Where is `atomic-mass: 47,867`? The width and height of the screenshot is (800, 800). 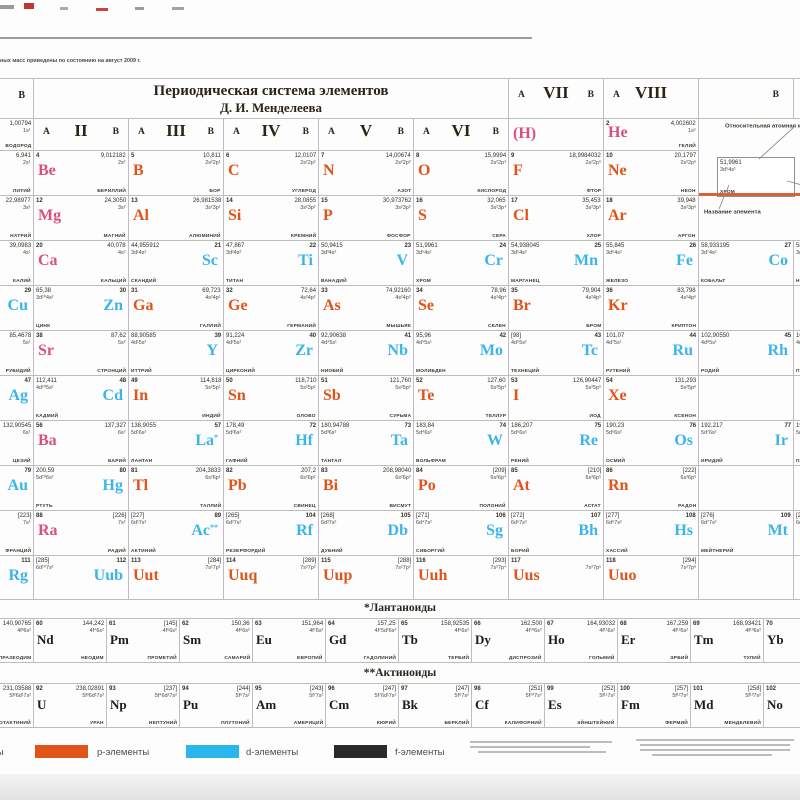
atomic-mass: 47,867 is located at coordinates (235, 245).